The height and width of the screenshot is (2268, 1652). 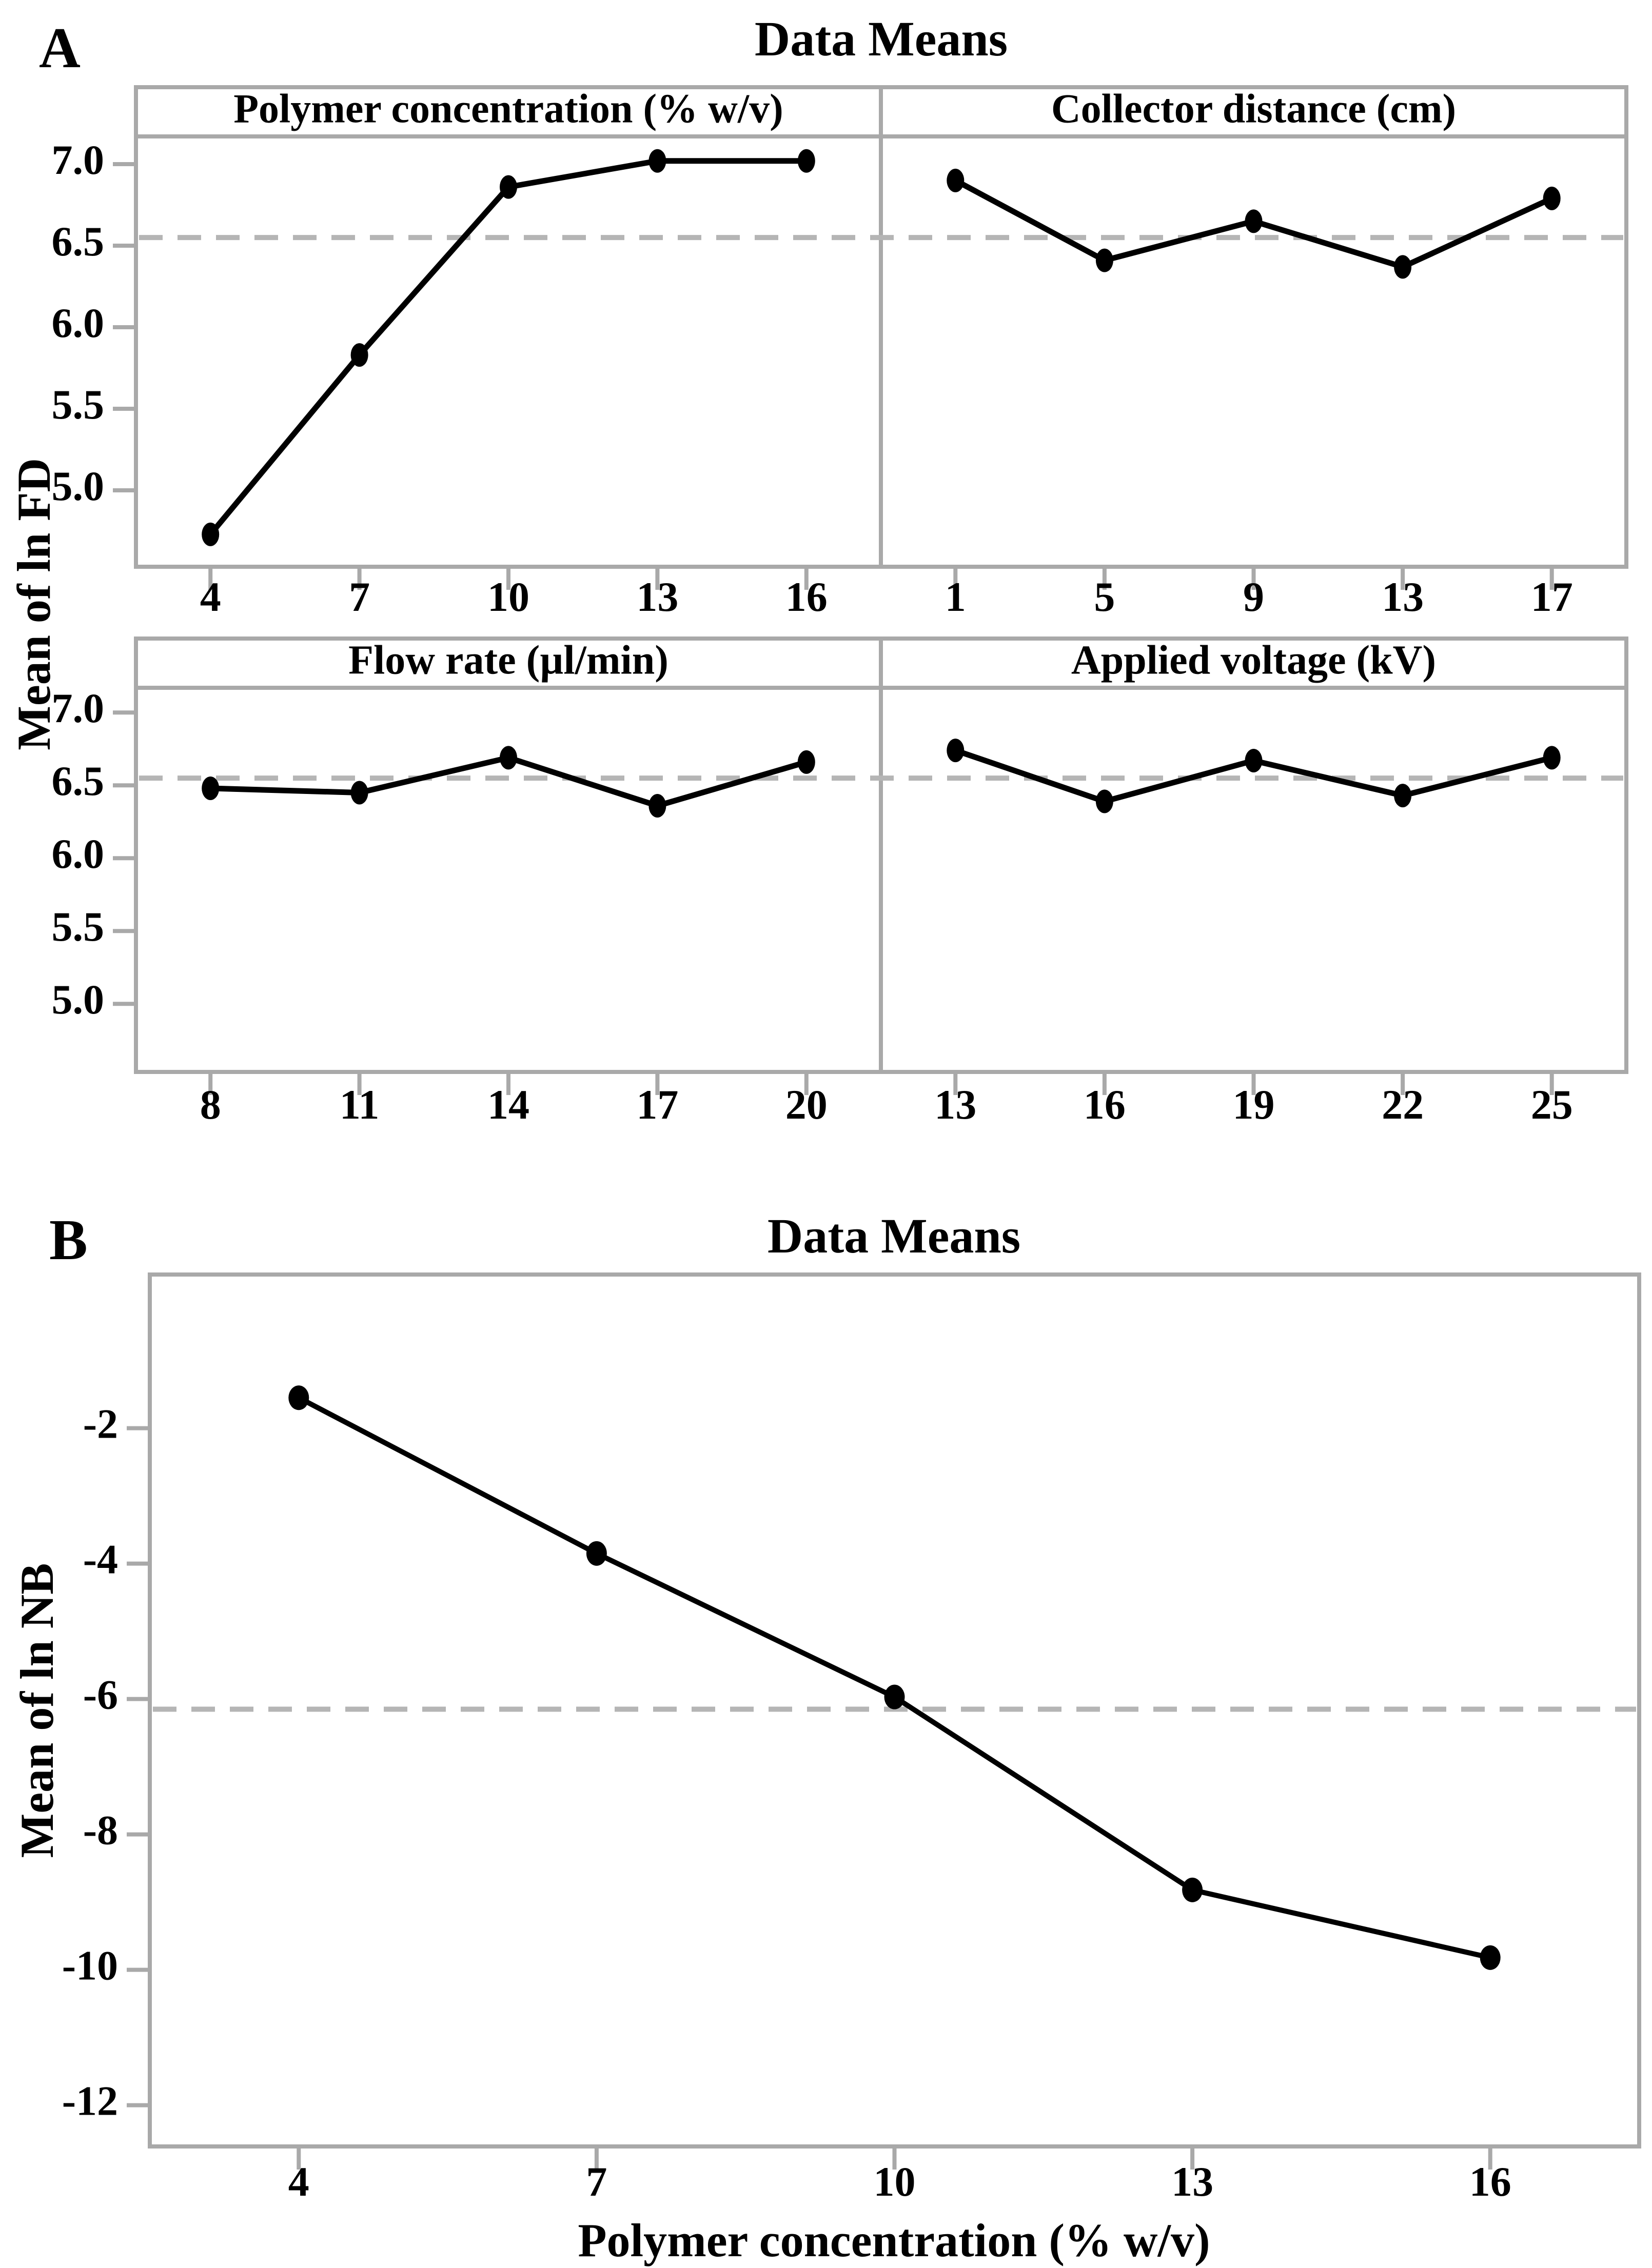 What do you see at coordinates (508, 1105) in the screenshot?
I see `x-tick-label: 14` at bounding box center [508, 1105].